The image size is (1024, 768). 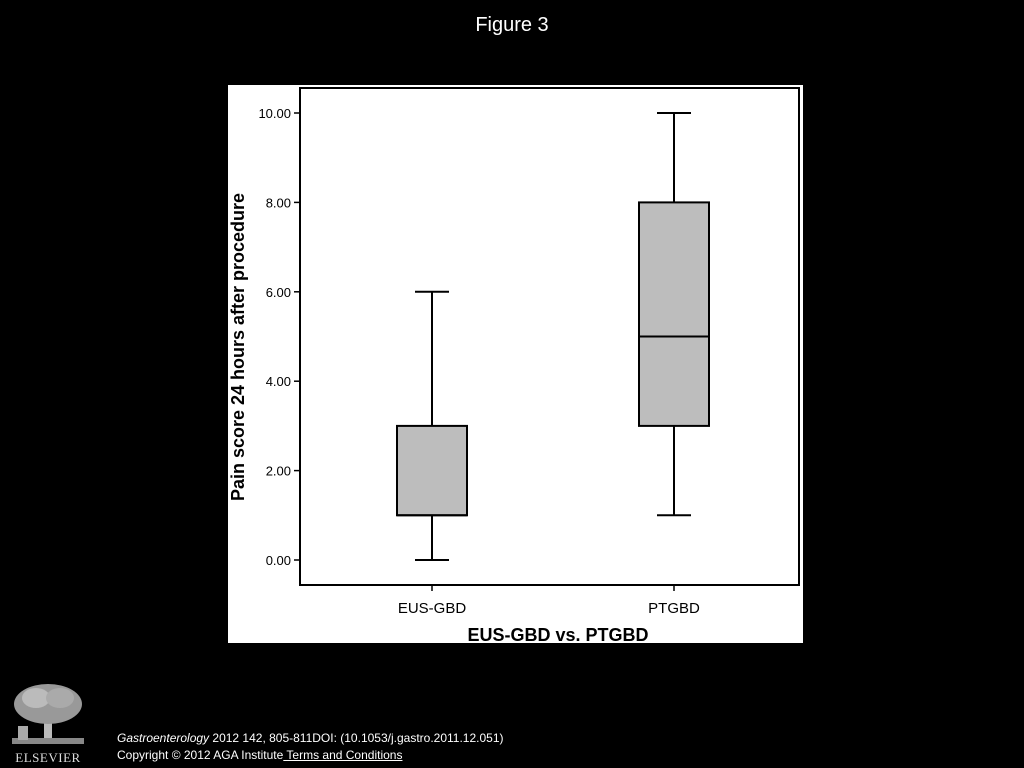 I want to click on terms-and-conditions-link: Terms and Conditions, so click(x=343, y=755).